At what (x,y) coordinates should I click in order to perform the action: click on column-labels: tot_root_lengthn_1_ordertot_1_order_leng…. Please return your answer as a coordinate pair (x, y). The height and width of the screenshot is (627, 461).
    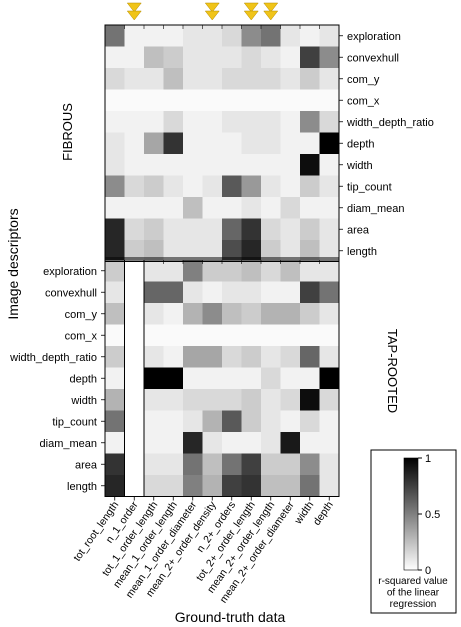
    Looking at the image, I should click on (203, 552).